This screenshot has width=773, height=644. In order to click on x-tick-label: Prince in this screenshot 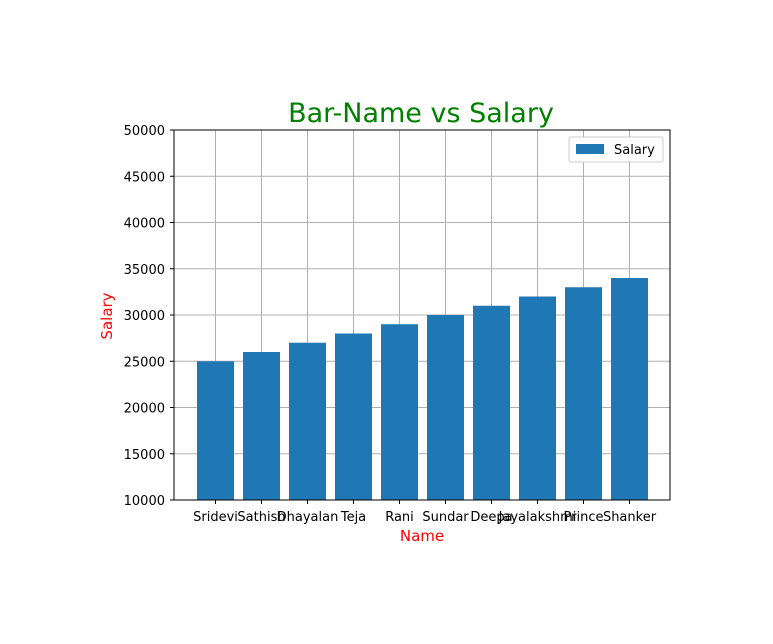, I will do `click(584, 517)`.